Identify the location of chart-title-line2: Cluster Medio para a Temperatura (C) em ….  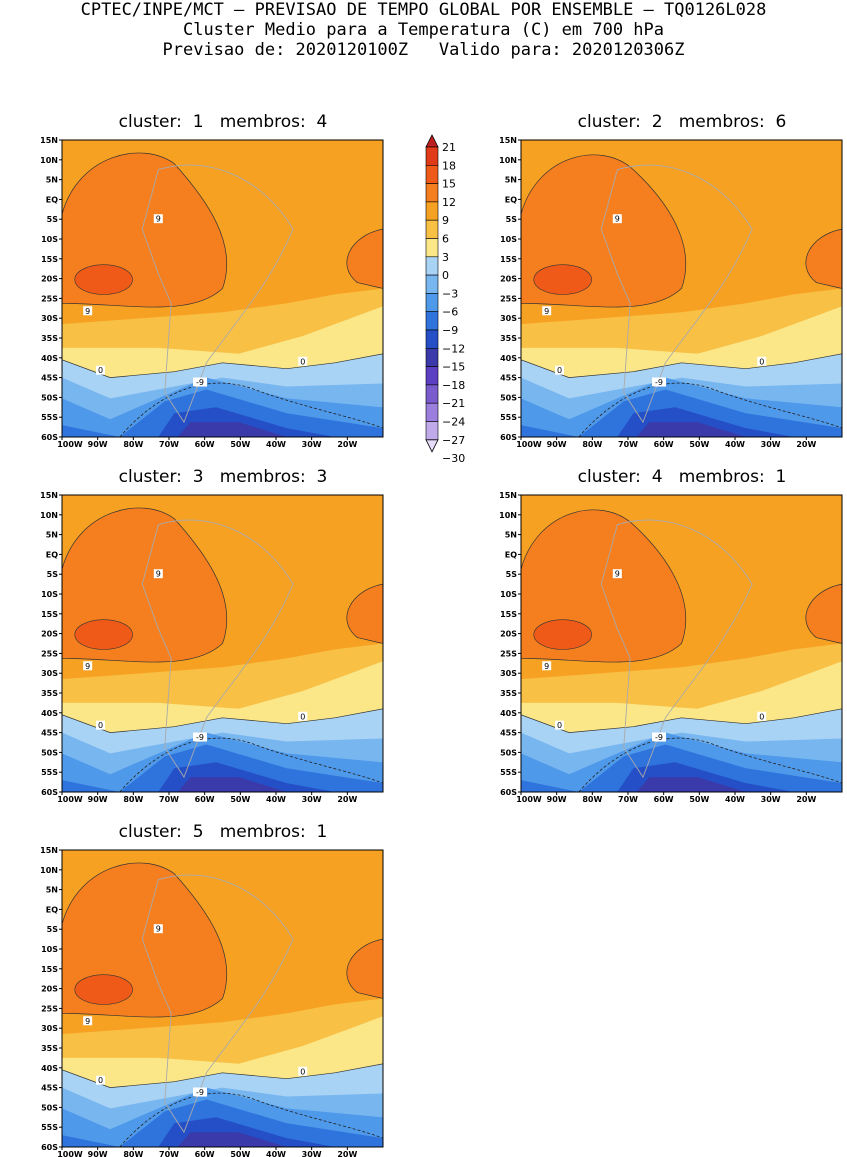
(423, 30).